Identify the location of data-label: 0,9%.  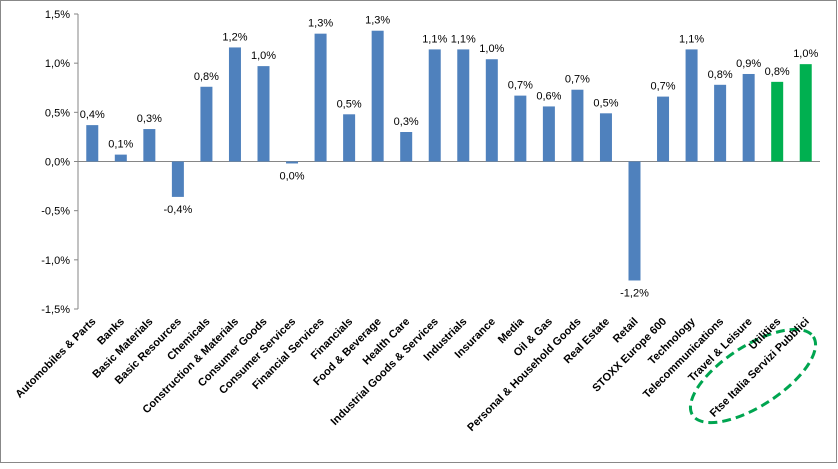
(748, 64).